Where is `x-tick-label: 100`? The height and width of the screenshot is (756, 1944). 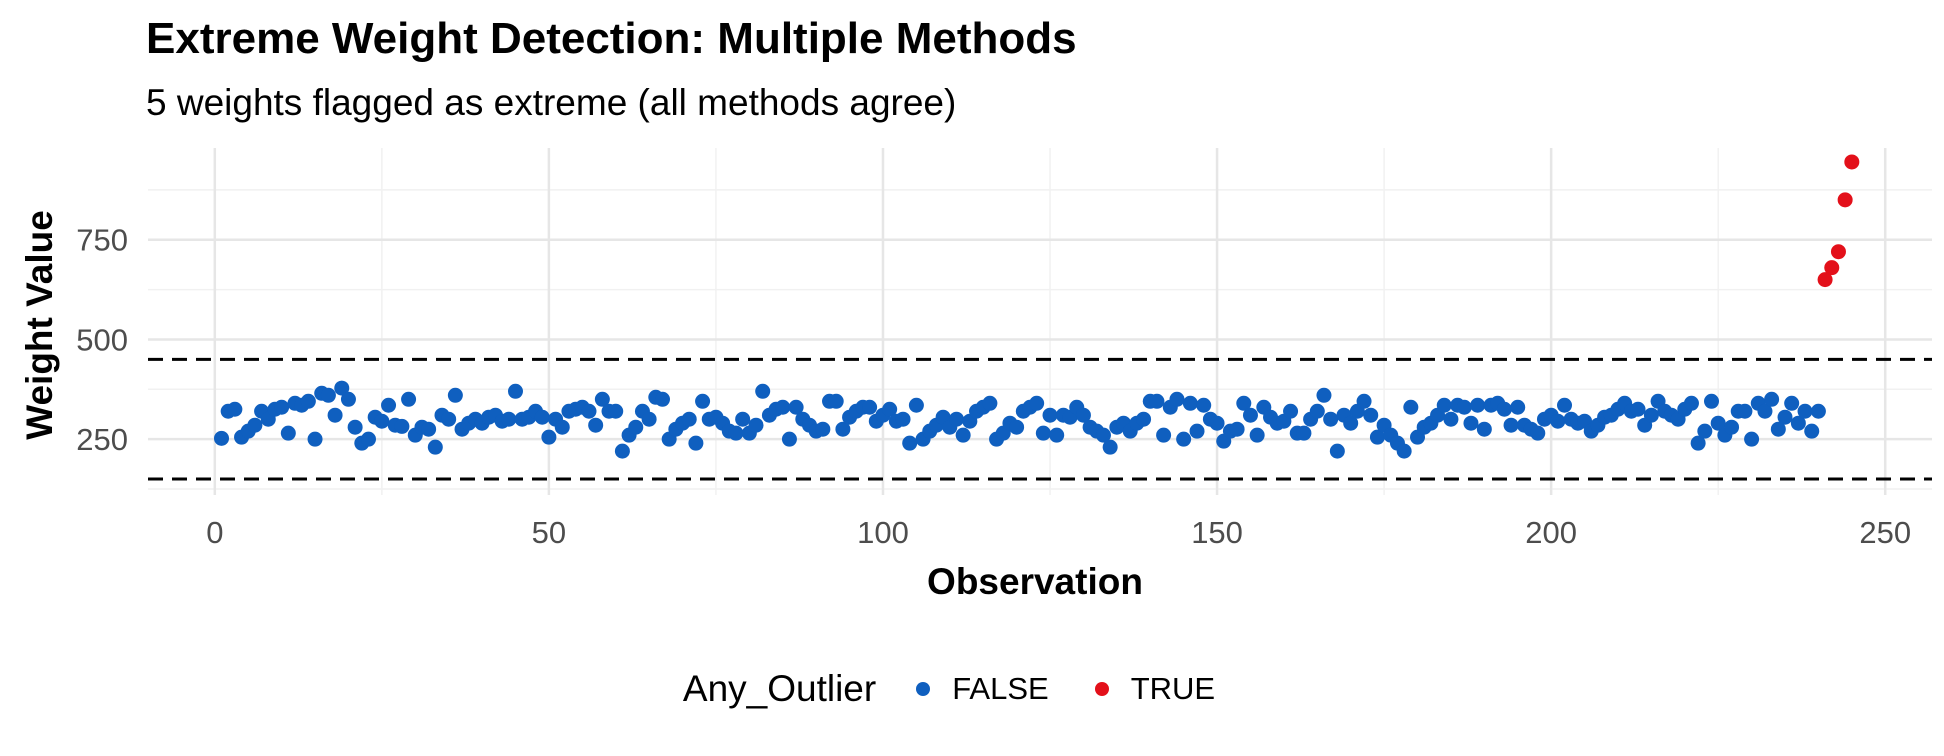 x-tick-label: 100 is located at coordinates (883, 532).